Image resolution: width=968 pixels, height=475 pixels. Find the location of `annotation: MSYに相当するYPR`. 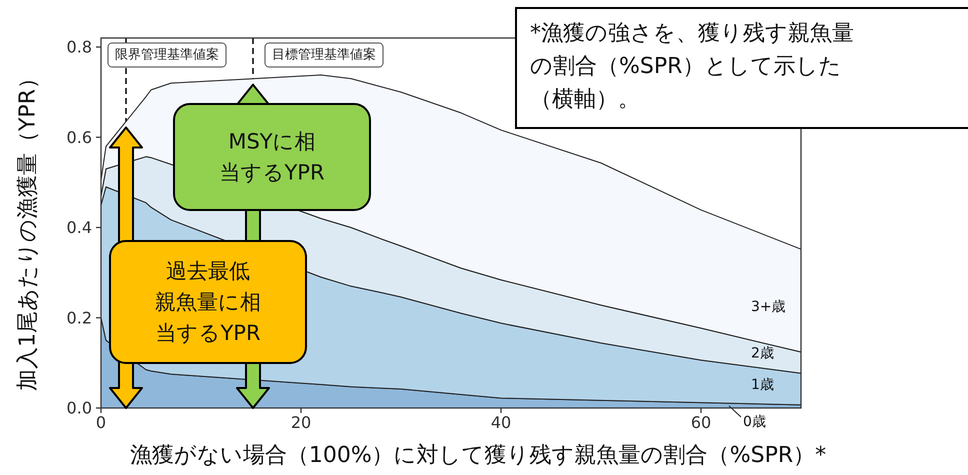

annotation: MSYに相当するYPR is located at coordinates (272, 157).